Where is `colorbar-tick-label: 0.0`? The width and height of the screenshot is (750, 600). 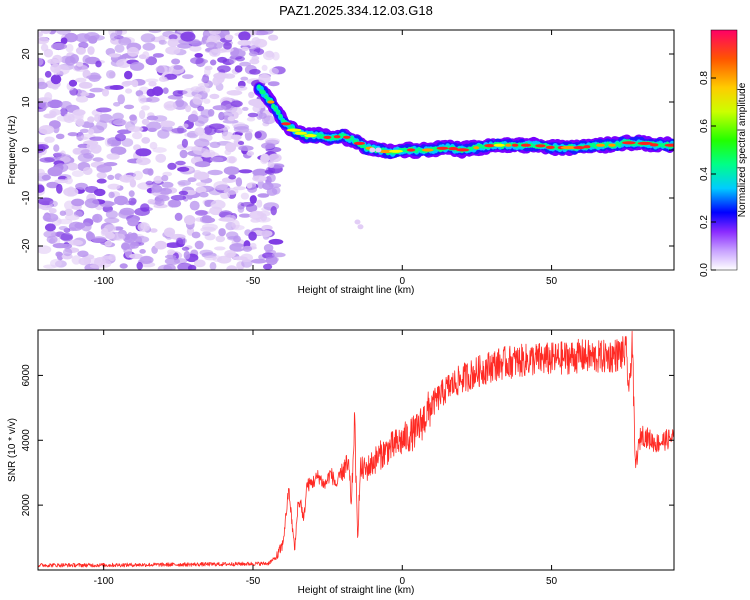
colorbar-tick-label: 0.0 is located at coordinates (704, 270).